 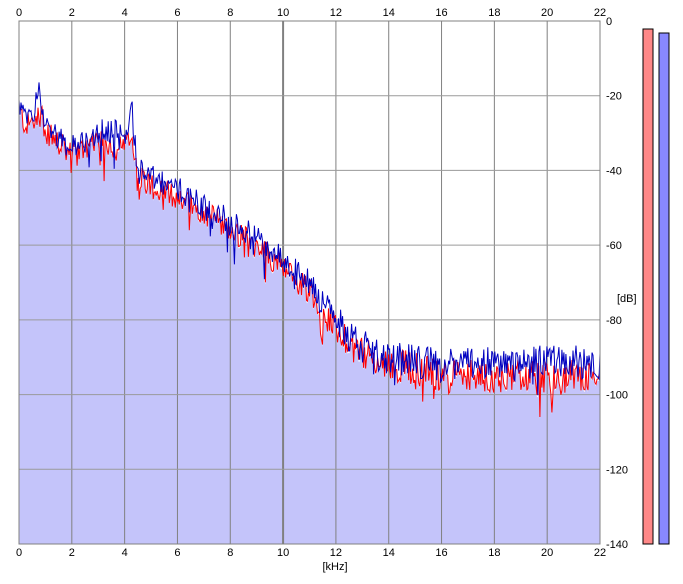 I want to click on x-tick-label-top: 0, so click(x=19, y=13).